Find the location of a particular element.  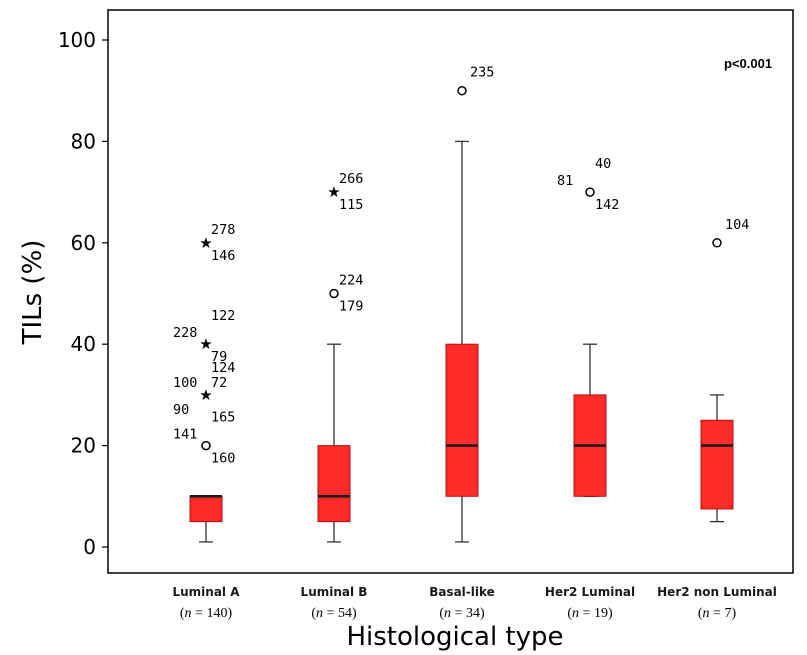

outlier-label: 141 is located at coordinates (185, 435).